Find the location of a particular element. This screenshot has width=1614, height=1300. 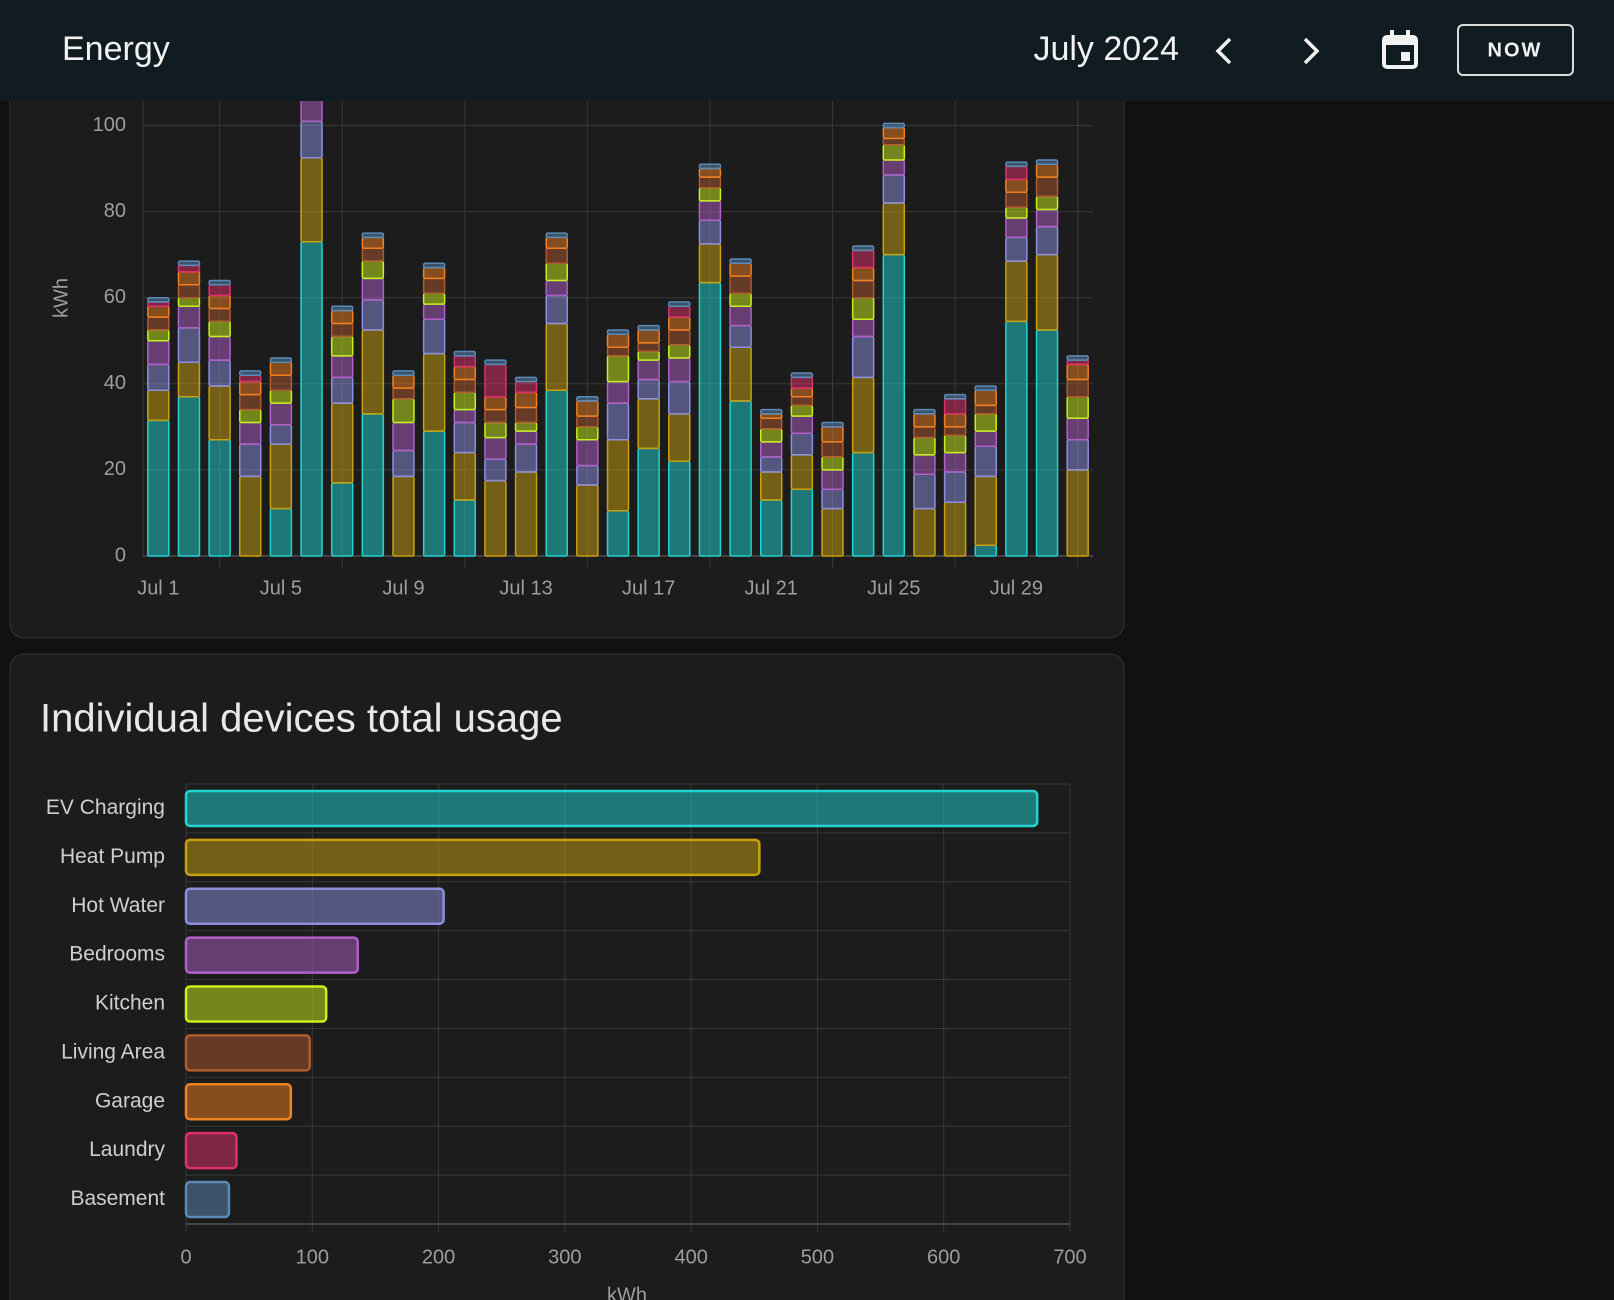

y-tick-label: 60 is located at coordinates (115, 297).